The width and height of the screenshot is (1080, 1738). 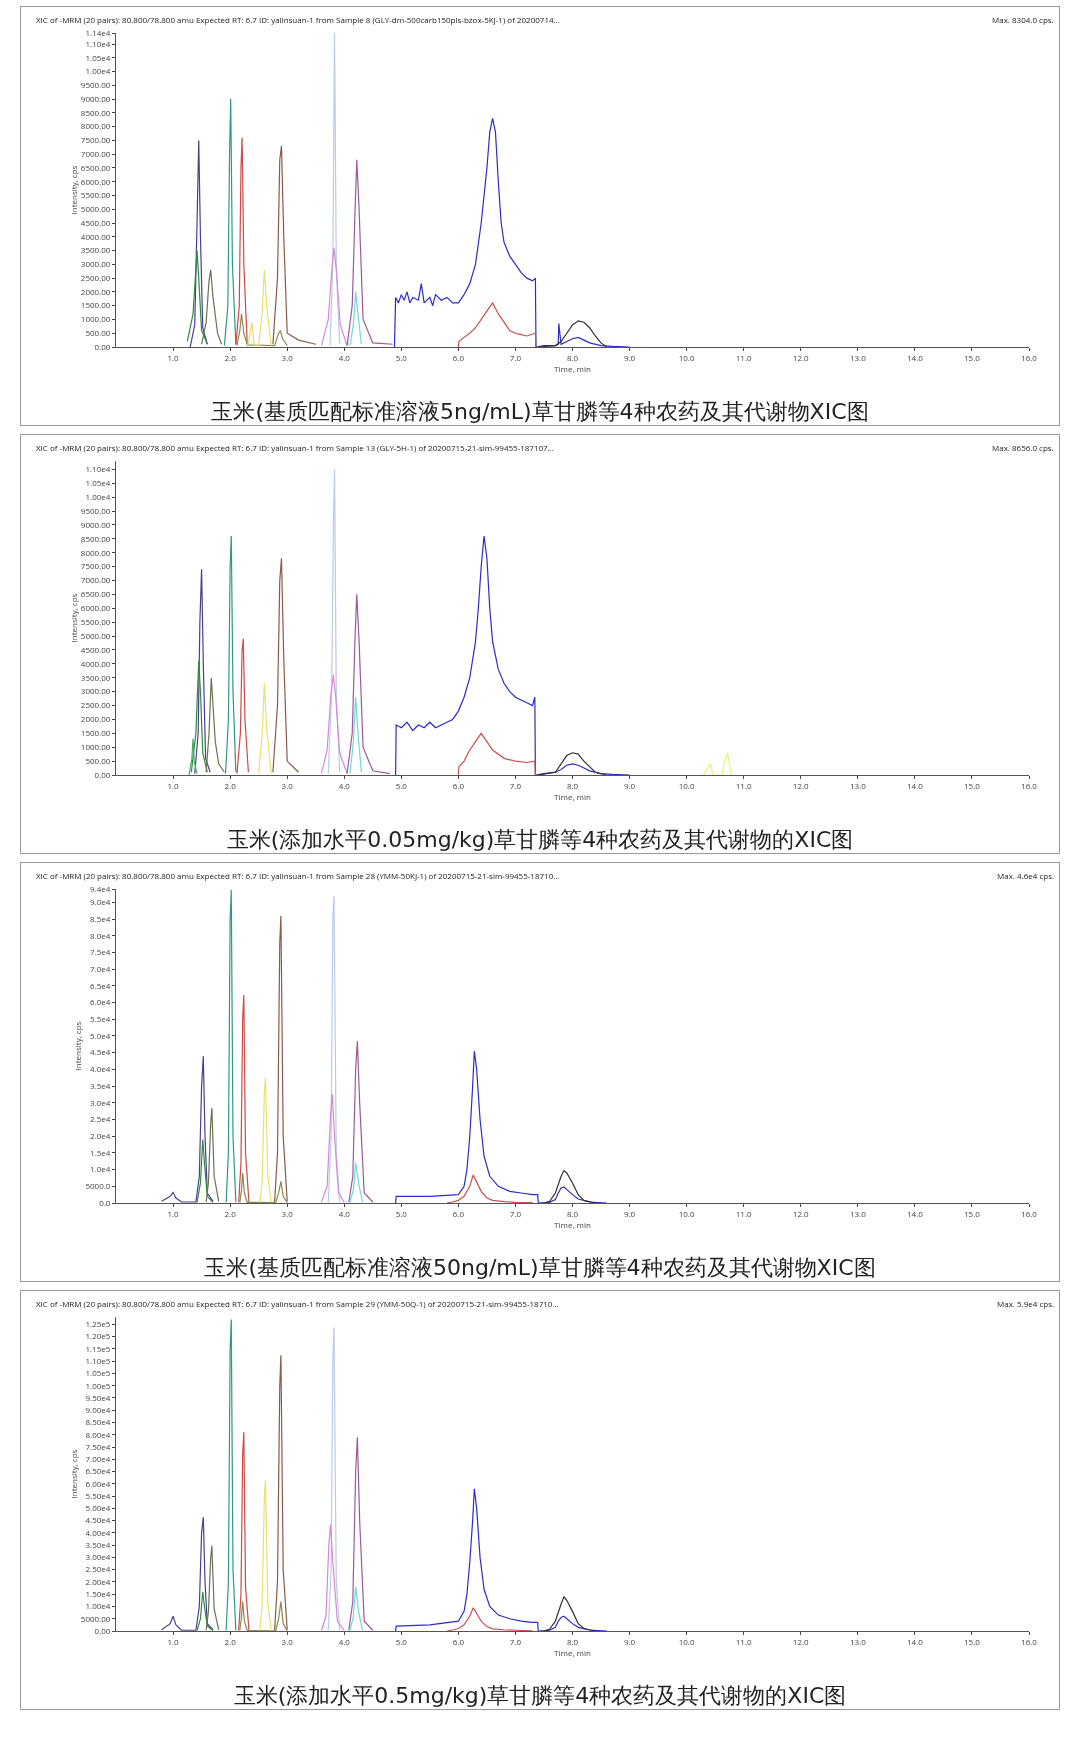 What do you see at coordinates (100, 968) in the screenshot?
I see `y-tick-label: 7.0e4` at bounding box center [100, 968].